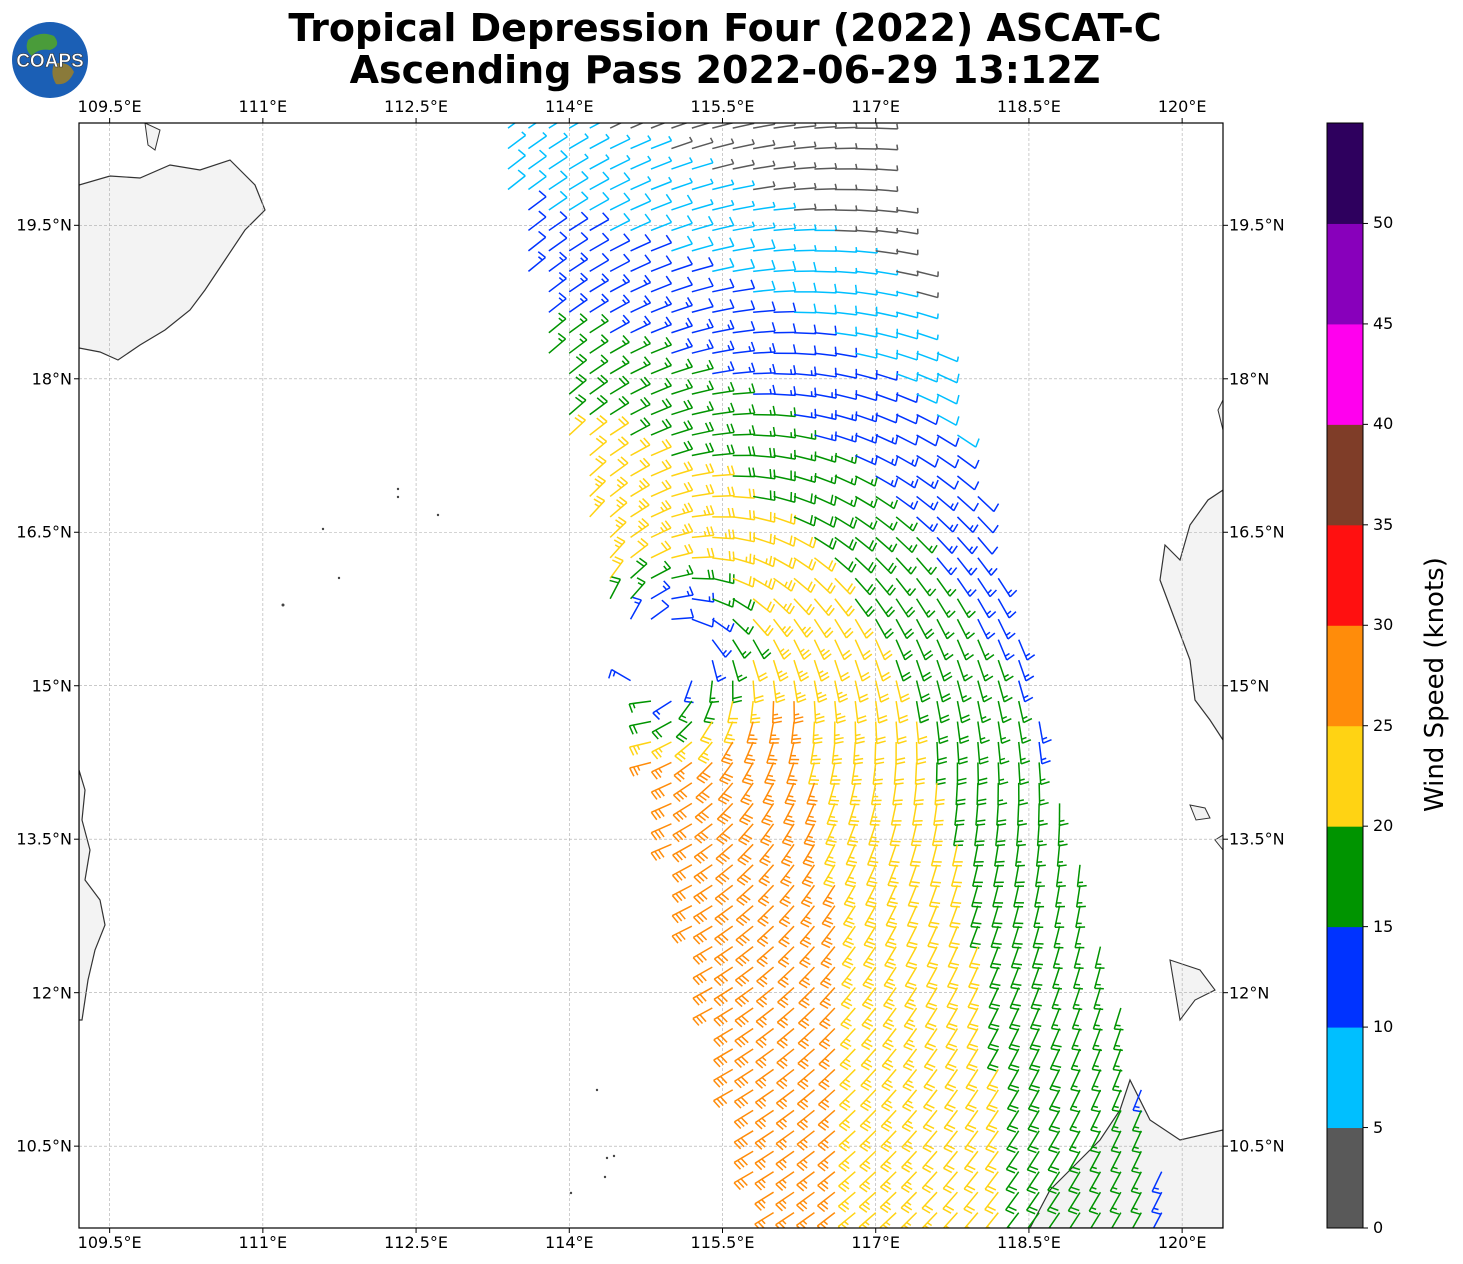  Describe the element at coordinates (44, 225) in the screenshot. I see `tick-label: 19.5°N` at that location.